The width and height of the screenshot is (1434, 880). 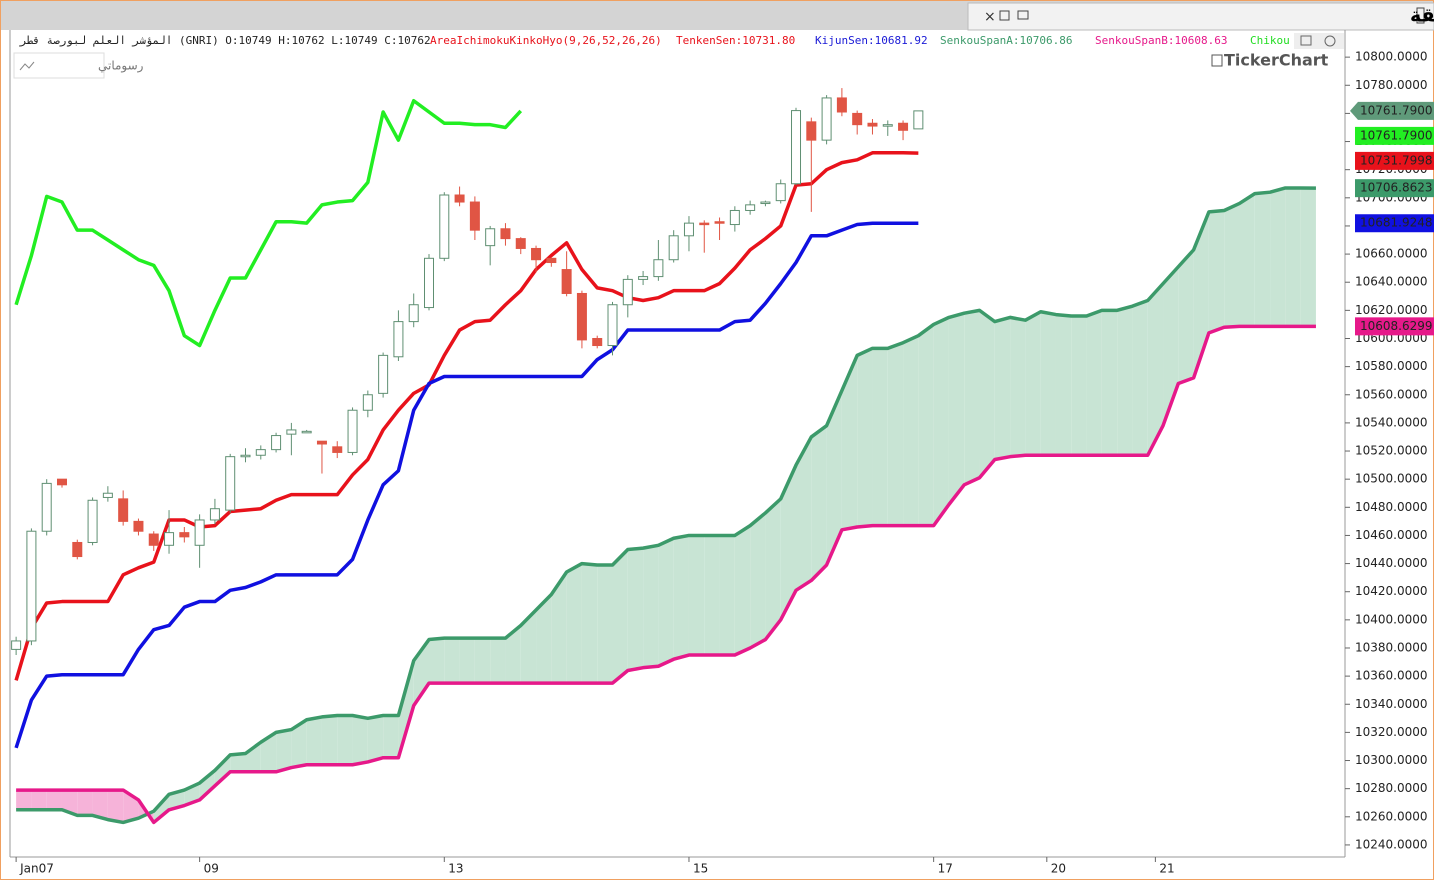 I want to click on drawings-label: رسوماتي, so click(x=121, y=66).